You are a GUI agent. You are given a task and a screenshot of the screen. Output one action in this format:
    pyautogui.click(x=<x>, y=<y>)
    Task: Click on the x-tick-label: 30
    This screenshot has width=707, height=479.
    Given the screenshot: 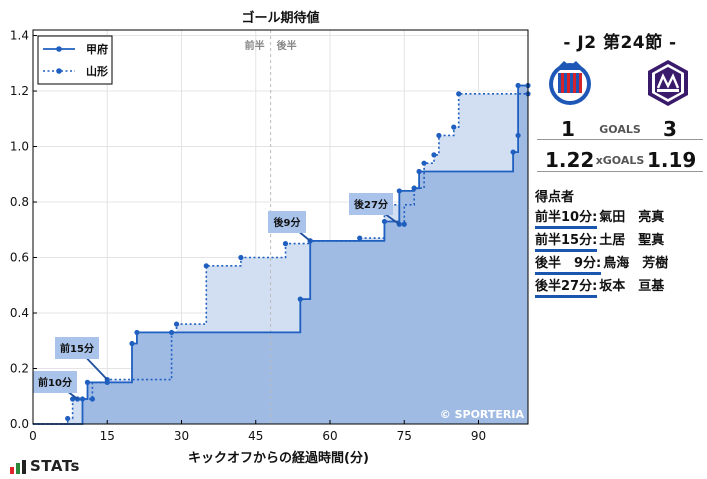 What is the action you would take?
    pyautogui.click(x=181, y=436)
    